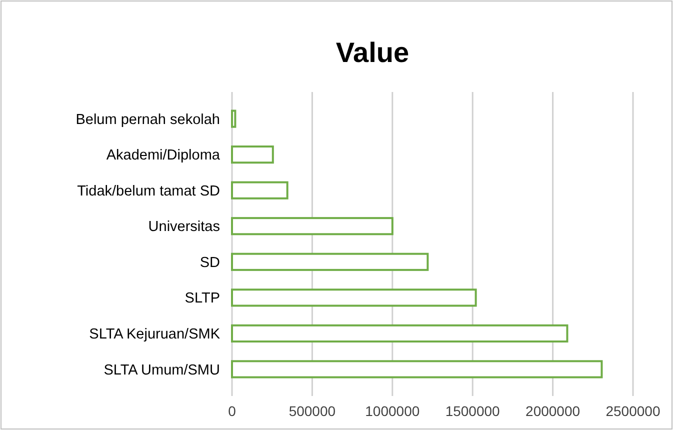 This screenshot has width=673, height=430. I want to click on x-tick-label: 500000, so click(312, 411).